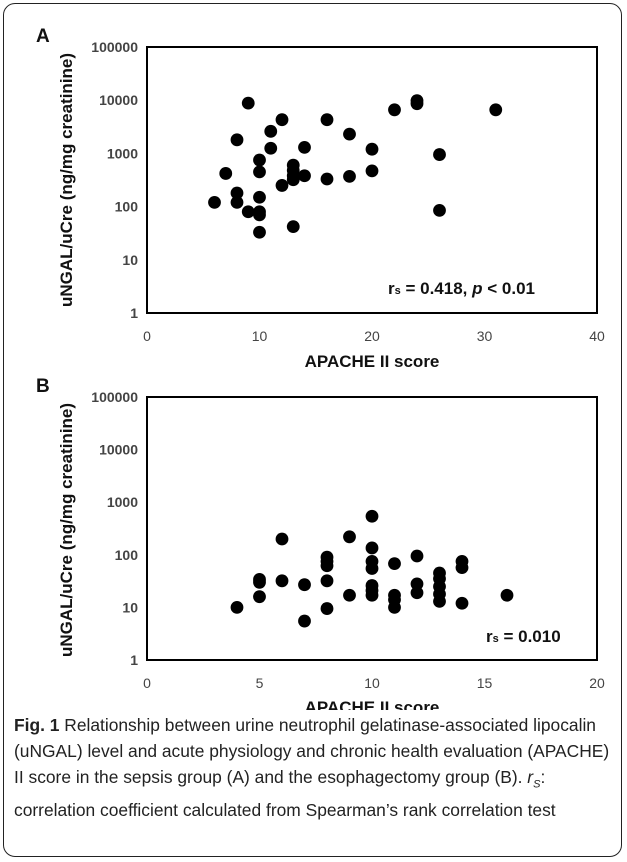 The height and width of the screenshot is (862, 627). What do you see at coordinates (537, 784) in the screenshot?
I see `caption-r-subscript: S` at bounding box center [537, 784].